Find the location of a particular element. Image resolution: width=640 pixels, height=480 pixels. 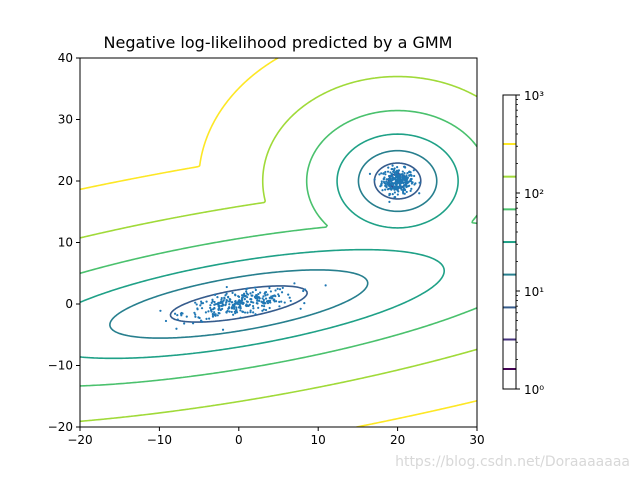

watermark-text: https://blog.csdn.net/Doraaaaaaa is located at coordinates (512, 462).